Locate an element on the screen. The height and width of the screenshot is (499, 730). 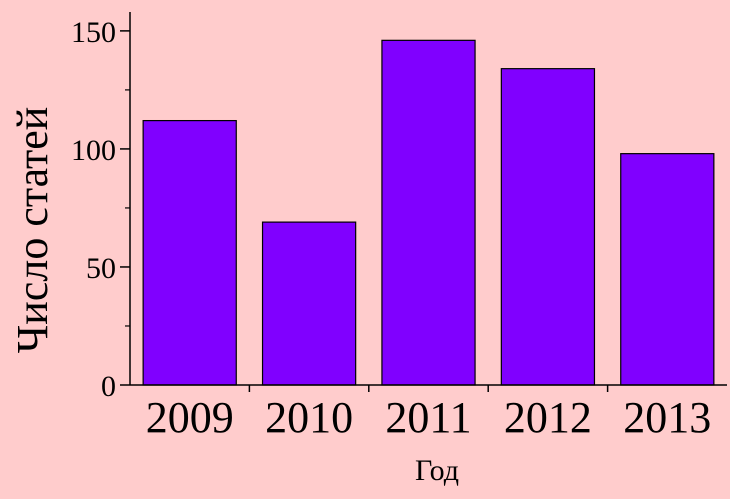
y-tick-label-0: 0 is located at coordinates (108, 386).